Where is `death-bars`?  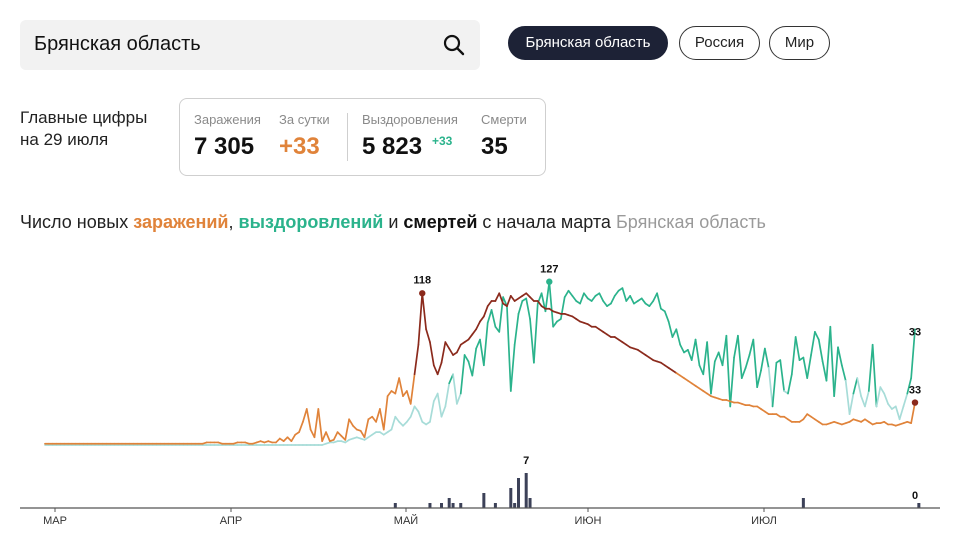 death-bars is located at coordinates (657, 490).